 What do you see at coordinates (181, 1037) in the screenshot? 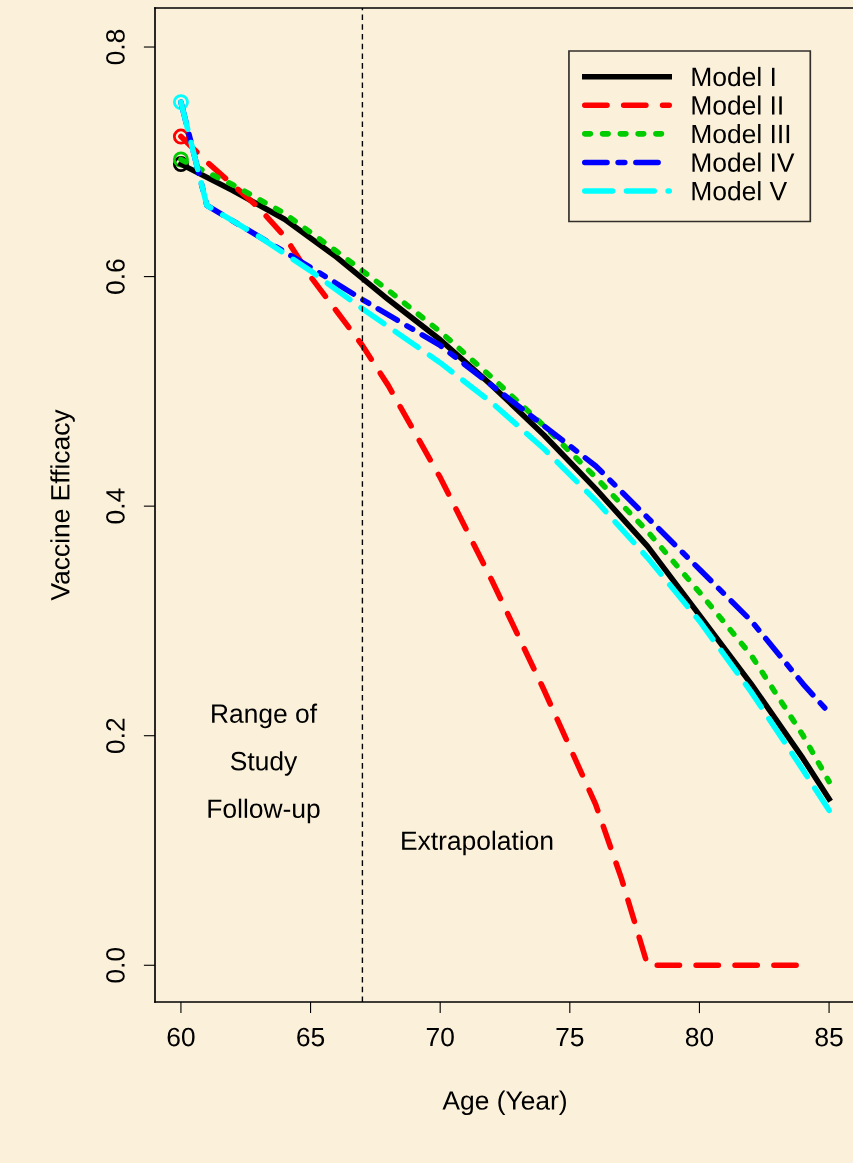
I see `x-tick-label: 60` at bounding box center [181, 1037].